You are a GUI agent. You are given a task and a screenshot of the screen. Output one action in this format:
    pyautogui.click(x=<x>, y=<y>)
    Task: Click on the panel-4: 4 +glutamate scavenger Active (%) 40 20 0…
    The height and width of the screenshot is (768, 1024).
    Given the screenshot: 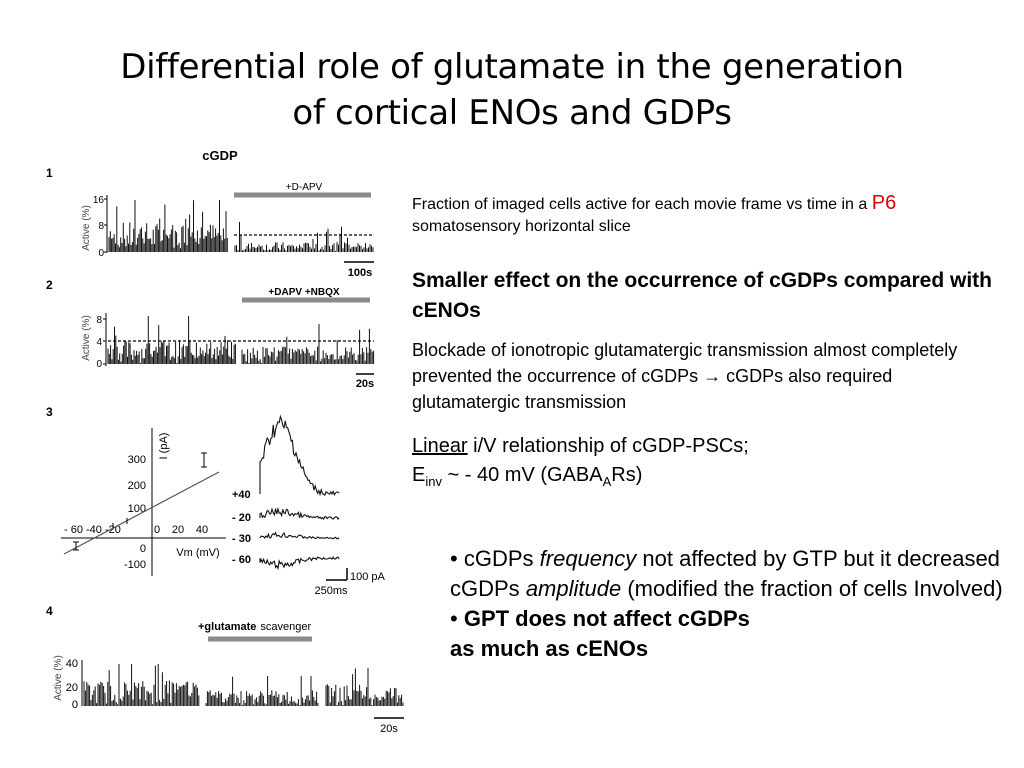 What is the action you would take?
    pyautogui.click(x=225, y=669)
    